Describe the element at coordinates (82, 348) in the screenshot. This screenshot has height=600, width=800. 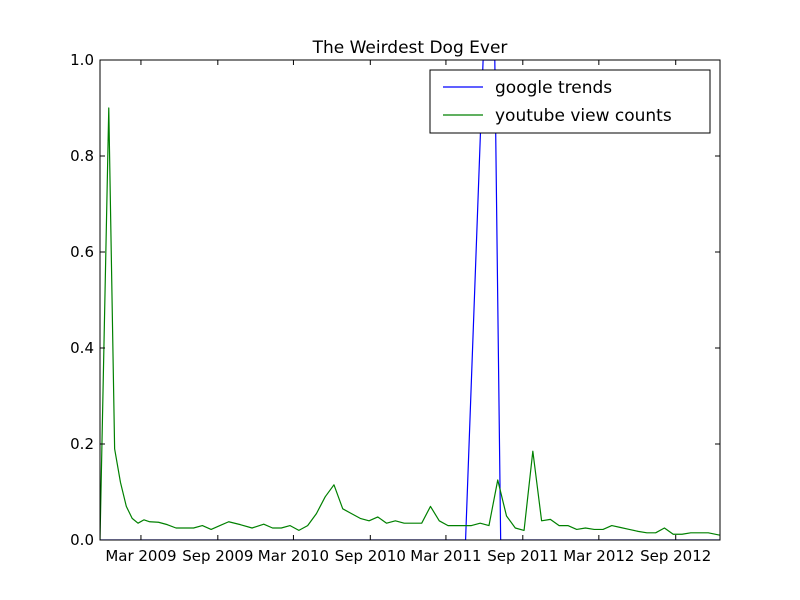
I see `y-tick-label: 0.4` at that location.